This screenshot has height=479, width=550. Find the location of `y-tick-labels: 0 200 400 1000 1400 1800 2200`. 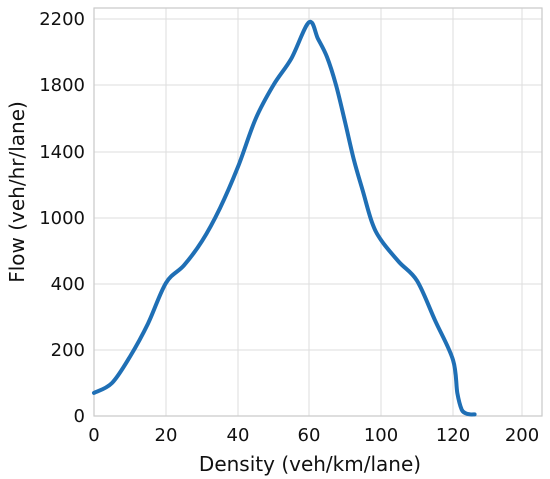

y-tick-labels: 0 200 400 1000 1400 1800 2200 is located at coordinates (62, 218).